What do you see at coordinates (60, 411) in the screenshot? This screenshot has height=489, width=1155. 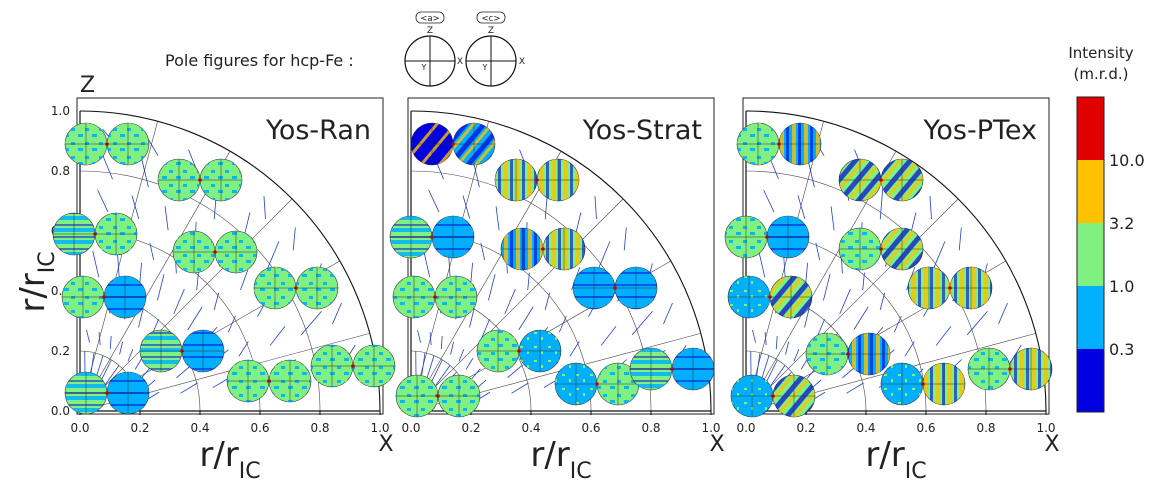 I see `y-tick-label: 0.0` at bounding box center [60, 411].